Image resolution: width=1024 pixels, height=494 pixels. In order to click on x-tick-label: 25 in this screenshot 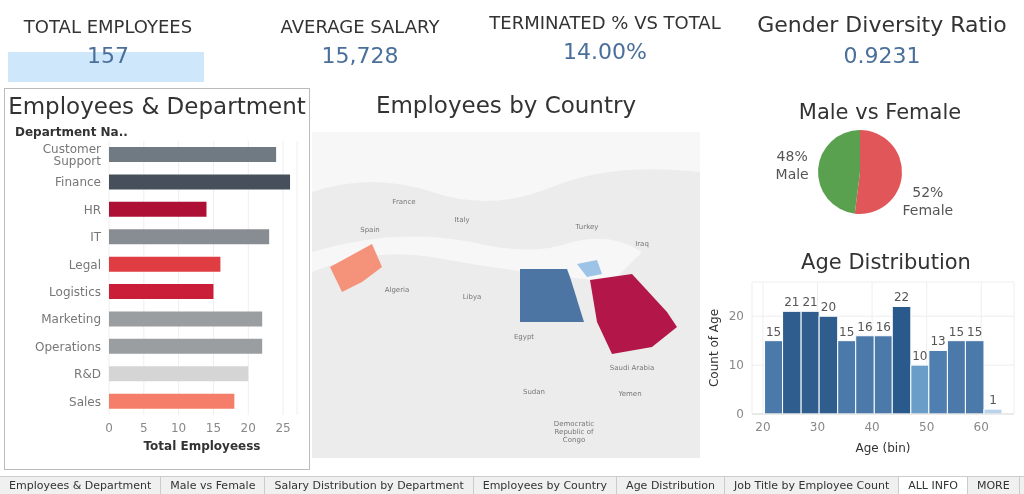, I will do `click(283, 427)`.